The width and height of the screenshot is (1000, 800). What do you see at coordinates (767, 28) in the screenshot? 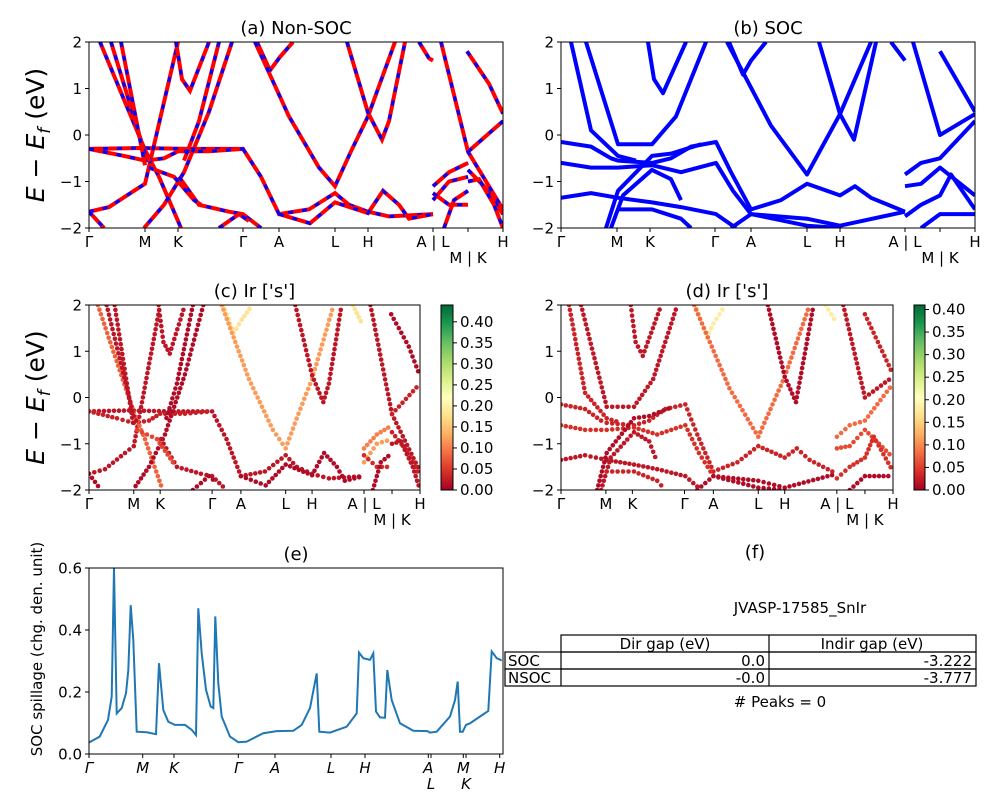
I see `panel-title: (b) SOC` at bounding box center [767, 28].